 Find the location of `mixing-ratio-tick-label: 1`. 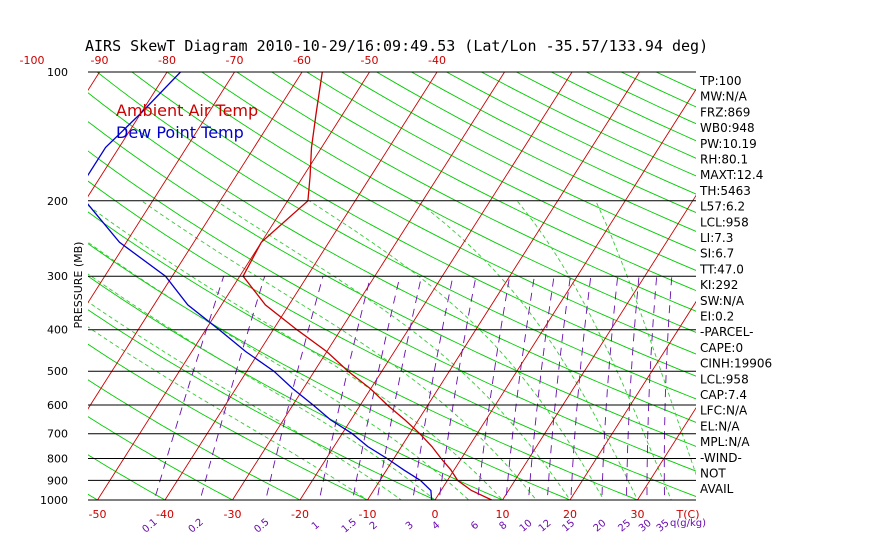

mixing-ratio-tick-label: 1 is located at coordinates (316, 526).